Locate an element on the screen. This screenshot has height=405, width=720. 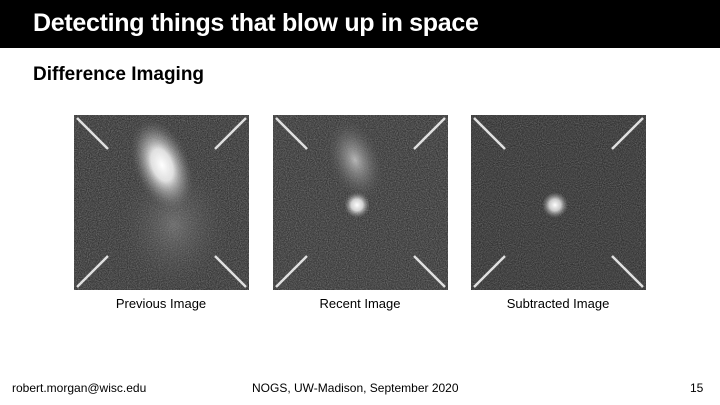
footer-author: robert.morgan@wisc.edu is located at coordinates (79, 388).